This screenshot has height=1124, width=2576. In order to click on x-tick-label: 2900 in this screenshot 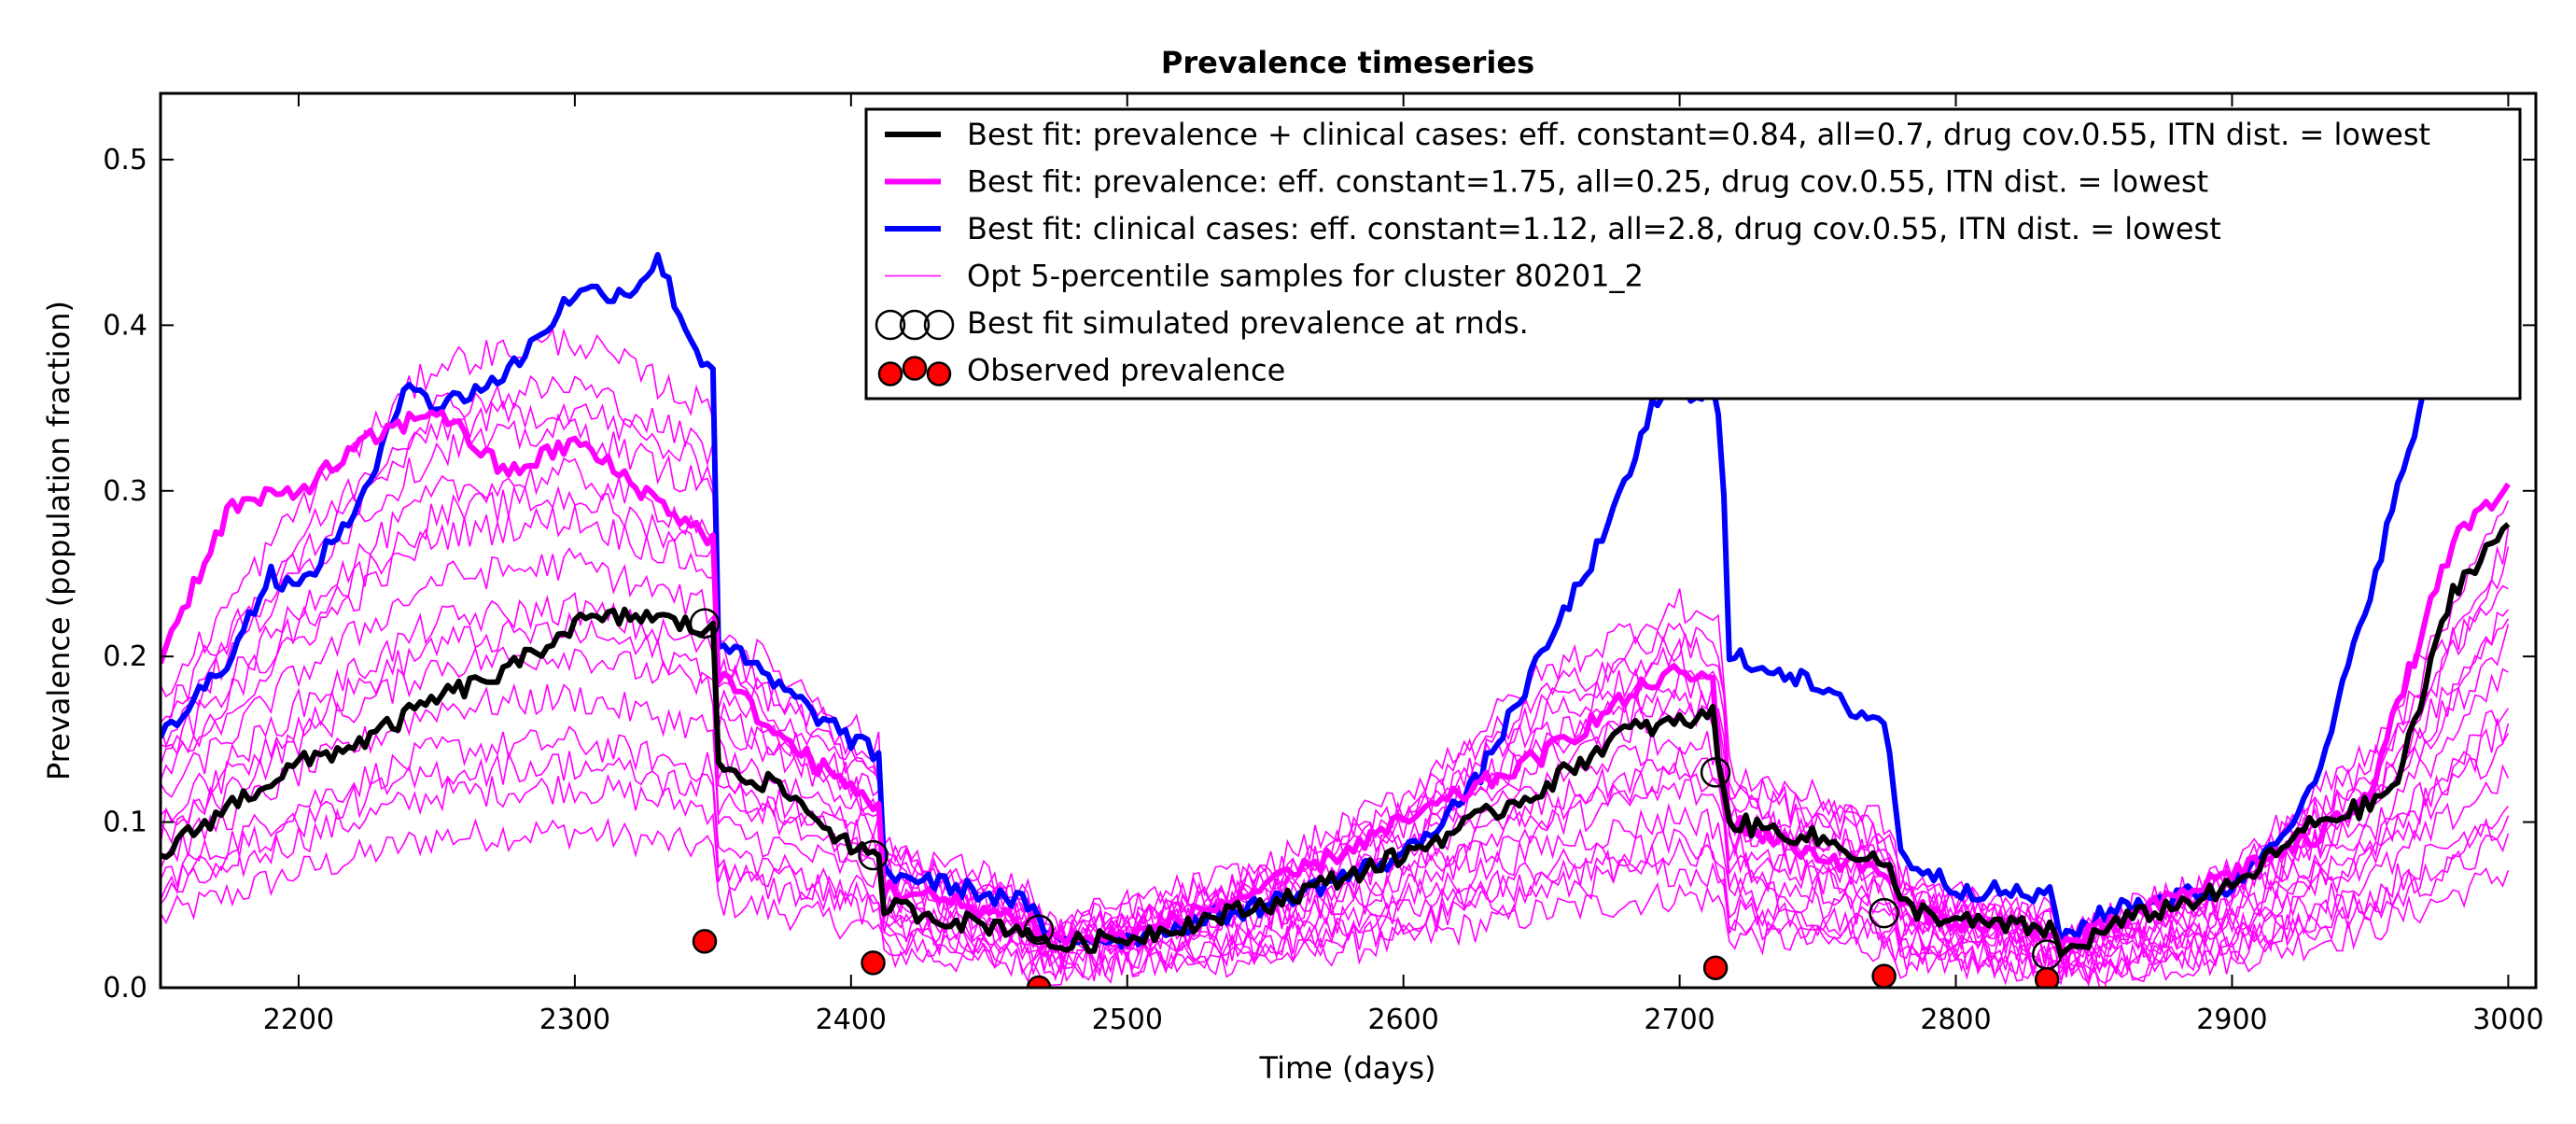, I will do `click(2231, 1020)`.